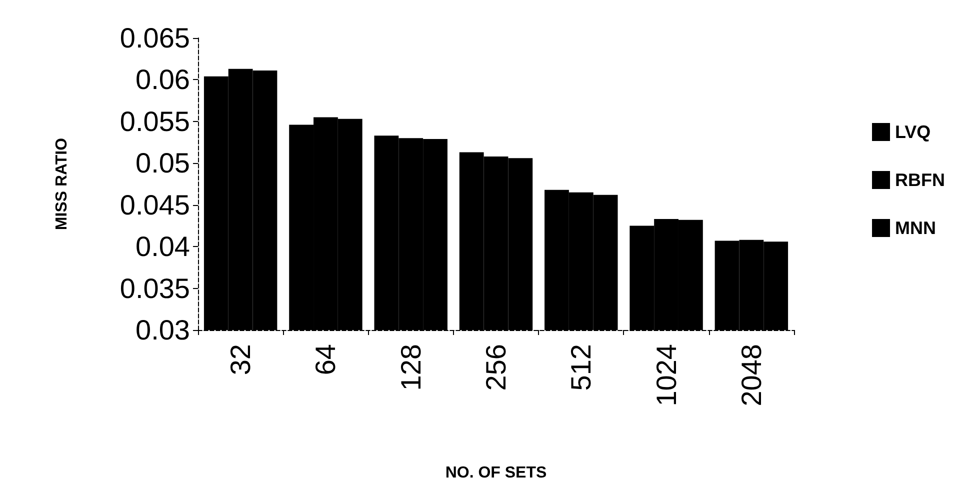 The height and width of the screenshot is (496, 972). Describe the element at coordinates (155, 38) in the screenshot. I see `y-tick-label: 0.065` at that location.